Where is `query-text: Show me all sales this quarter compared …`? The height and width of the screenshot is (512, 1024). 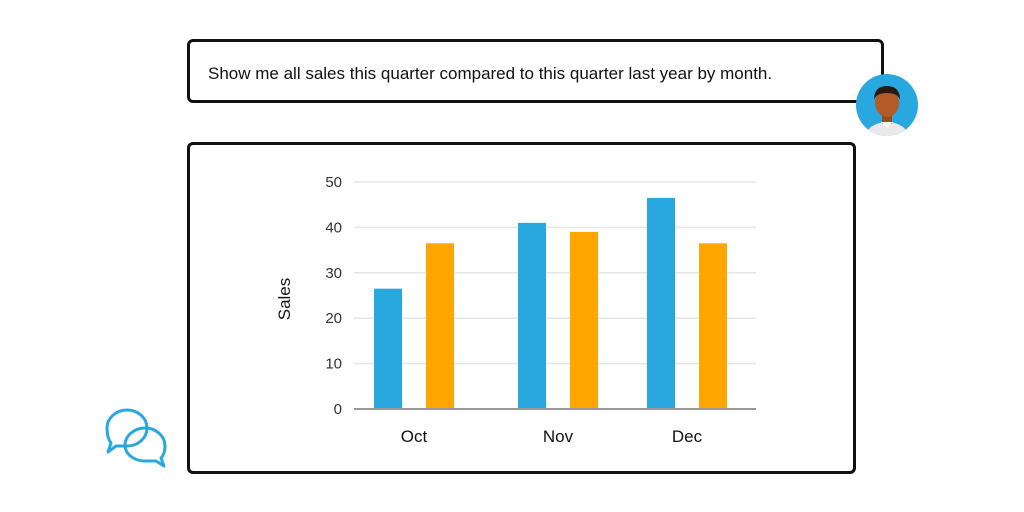 query-text: Show me all sales this quarter compared … is located at coordinates (490, 73).